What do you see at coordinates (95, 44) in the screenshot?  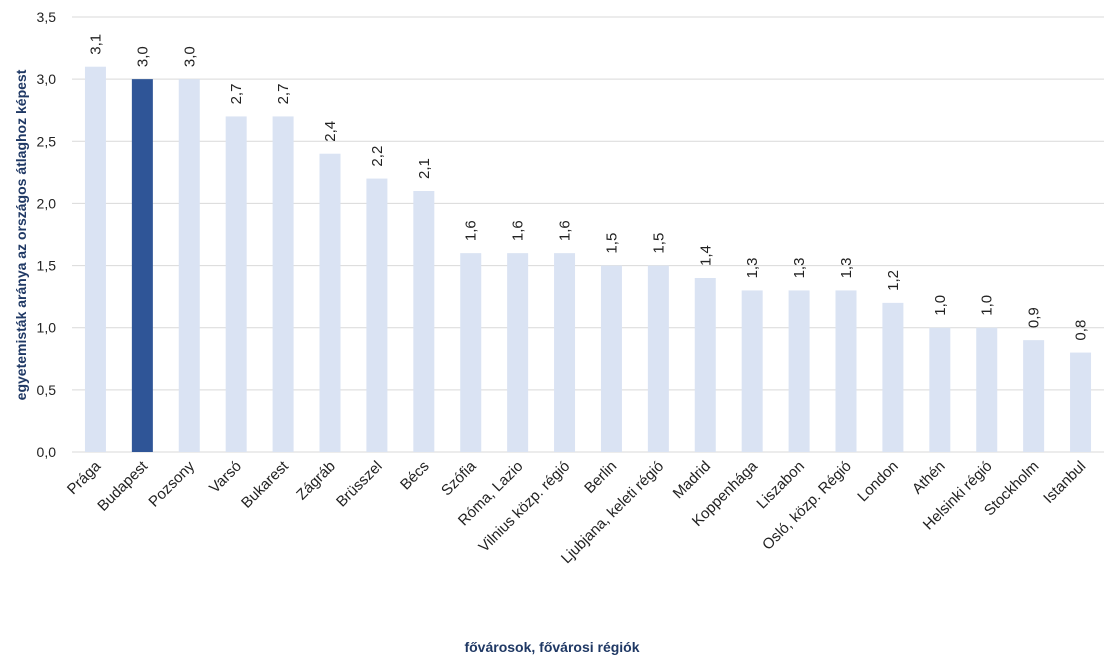 I see `data-label: 3,1` at bounding box center [95, 44].